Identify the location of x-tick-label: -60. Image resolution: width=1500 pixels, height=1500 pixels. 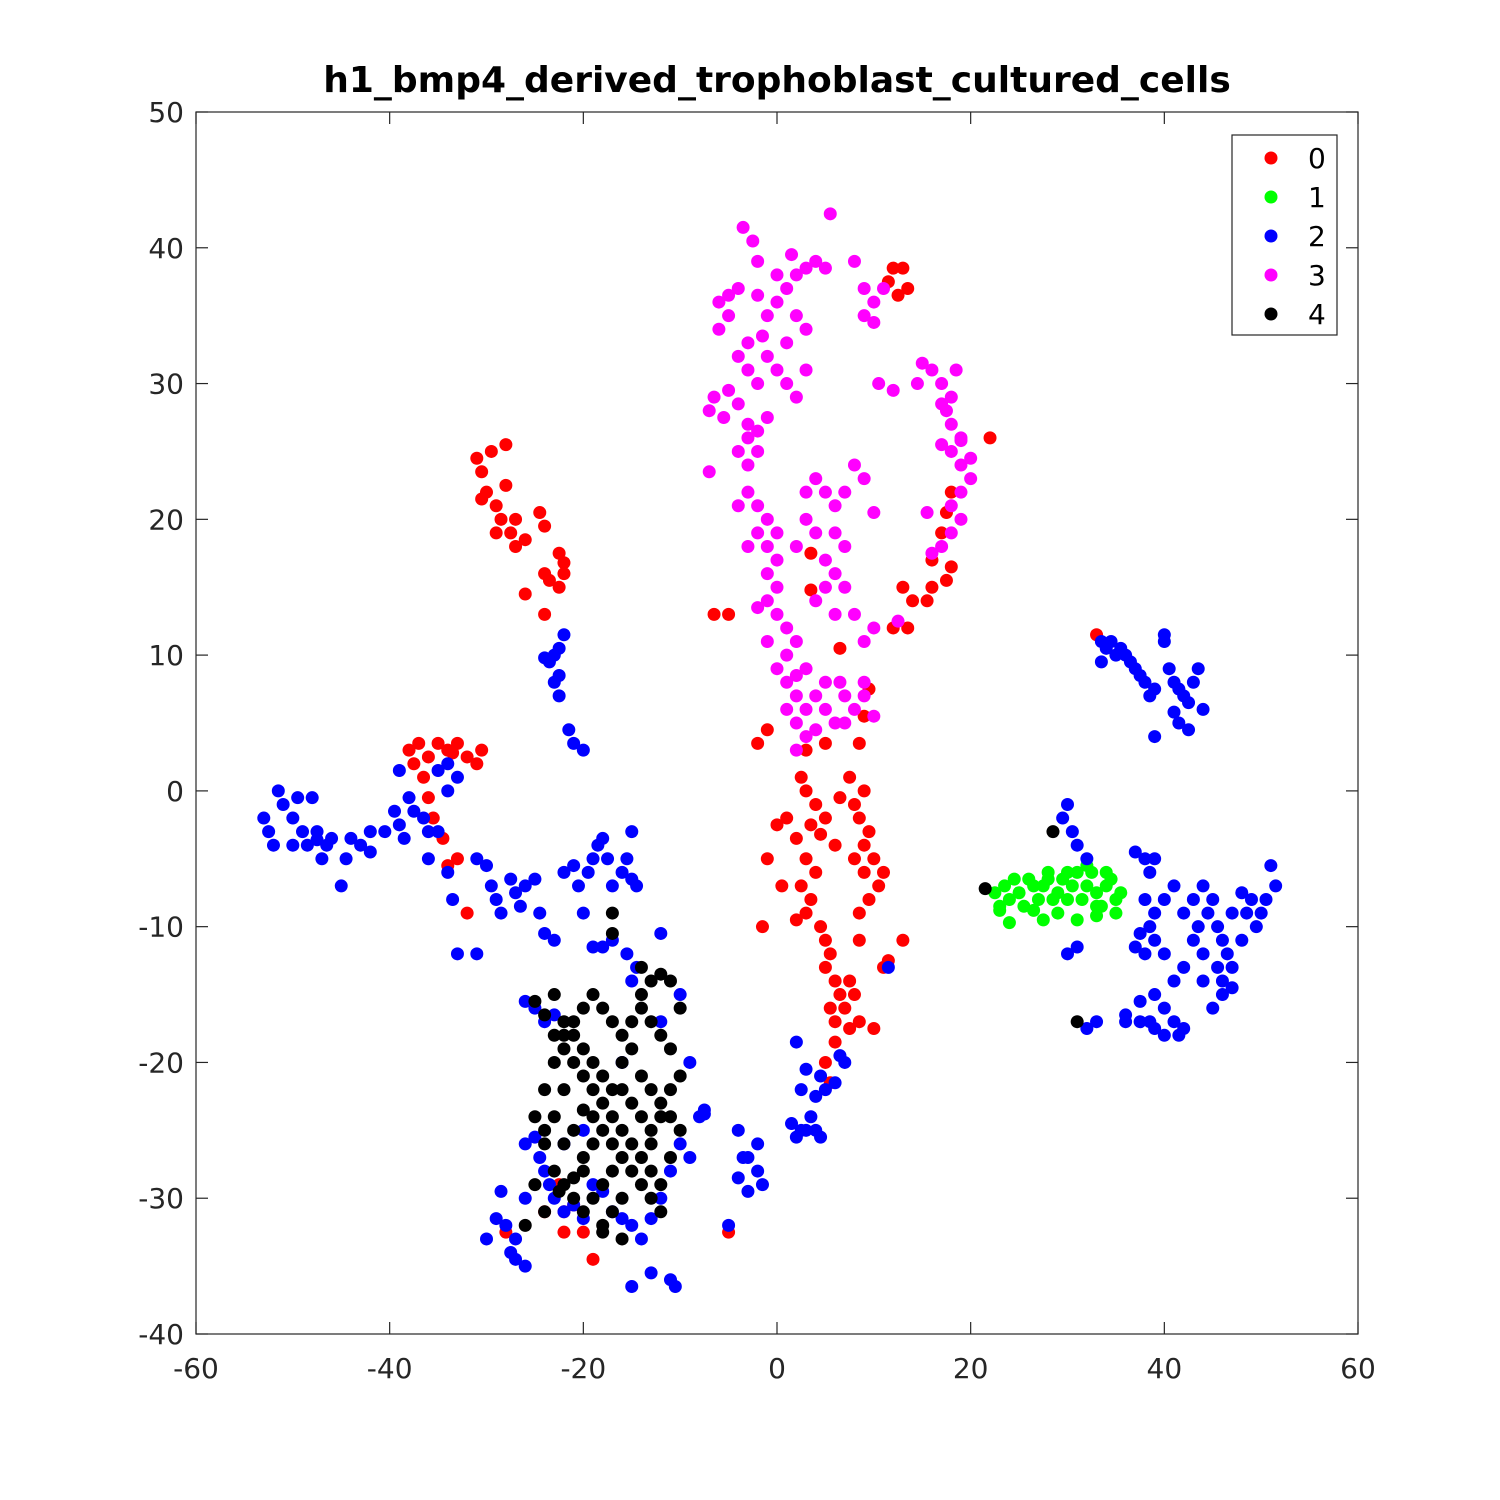
(196, 1368).